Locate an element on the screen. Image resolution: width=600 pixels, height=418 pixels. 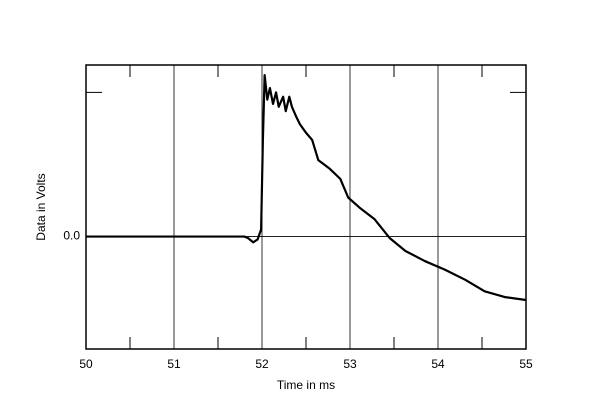
x-tick-label: 53 is located at coordinates (350, 364).